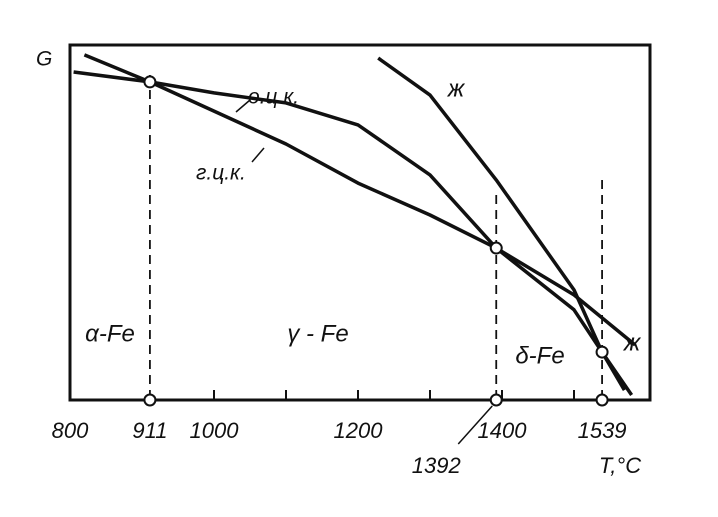  I want to click on series-label: ж, so click(456, 88).